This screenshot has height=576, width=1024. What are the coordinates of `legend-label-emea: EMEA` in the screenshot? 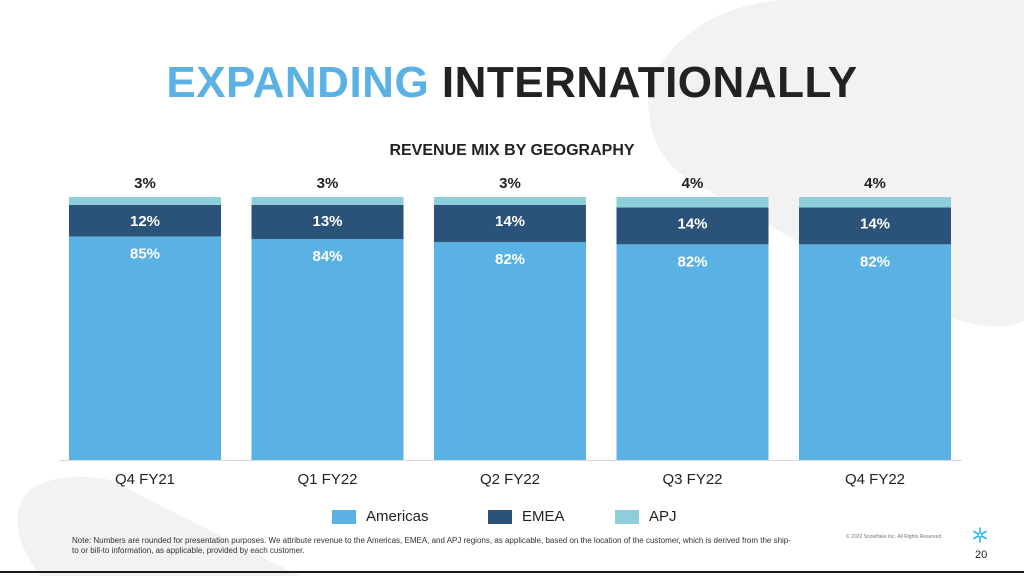 It's located at (543, 516).